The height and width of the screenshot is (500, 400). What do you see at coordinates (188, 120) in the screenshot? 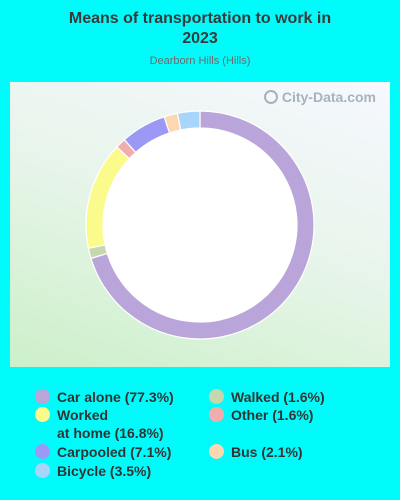
I see `slice-bicycle` at bounding box center [188, 120].